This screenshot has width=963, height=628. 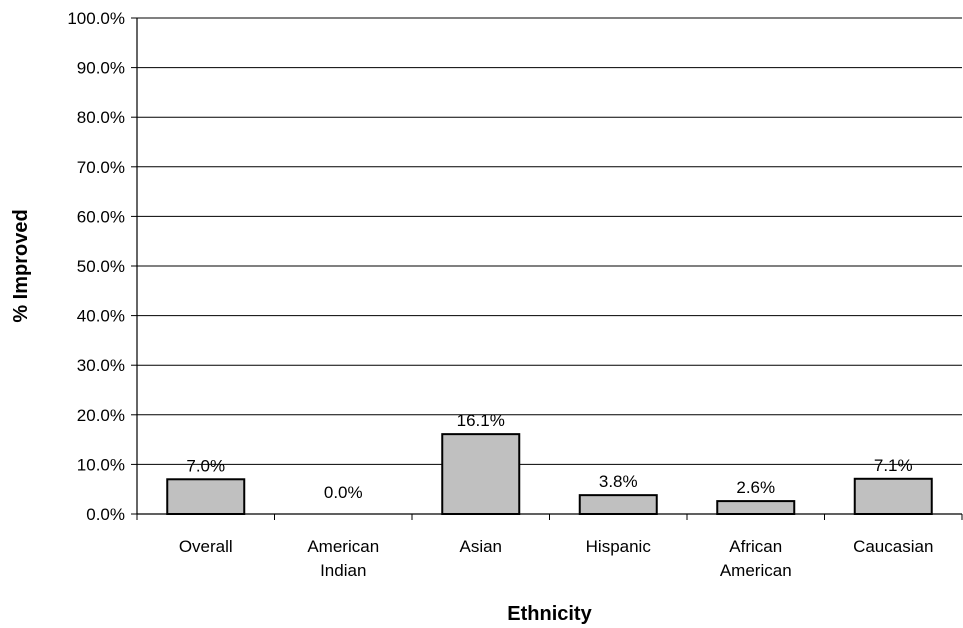 What do you see at coordinates (101, 464) in the screenshot?
I see `y-tick-label: 10.0%` at bounding box center [101, 464].